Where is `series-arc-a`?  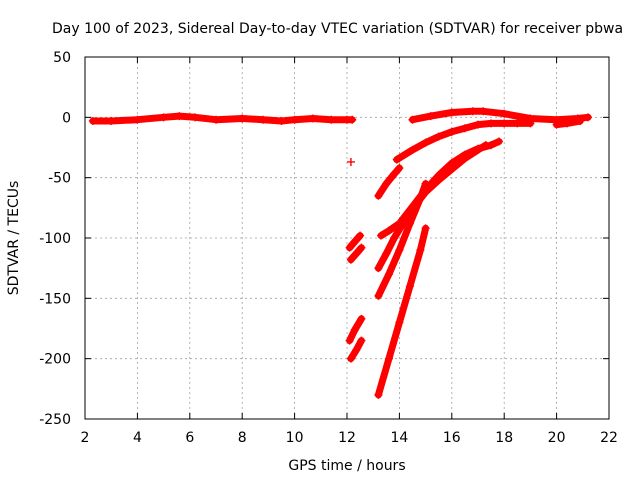 series-arc-a is located at coordinates (355, 241).